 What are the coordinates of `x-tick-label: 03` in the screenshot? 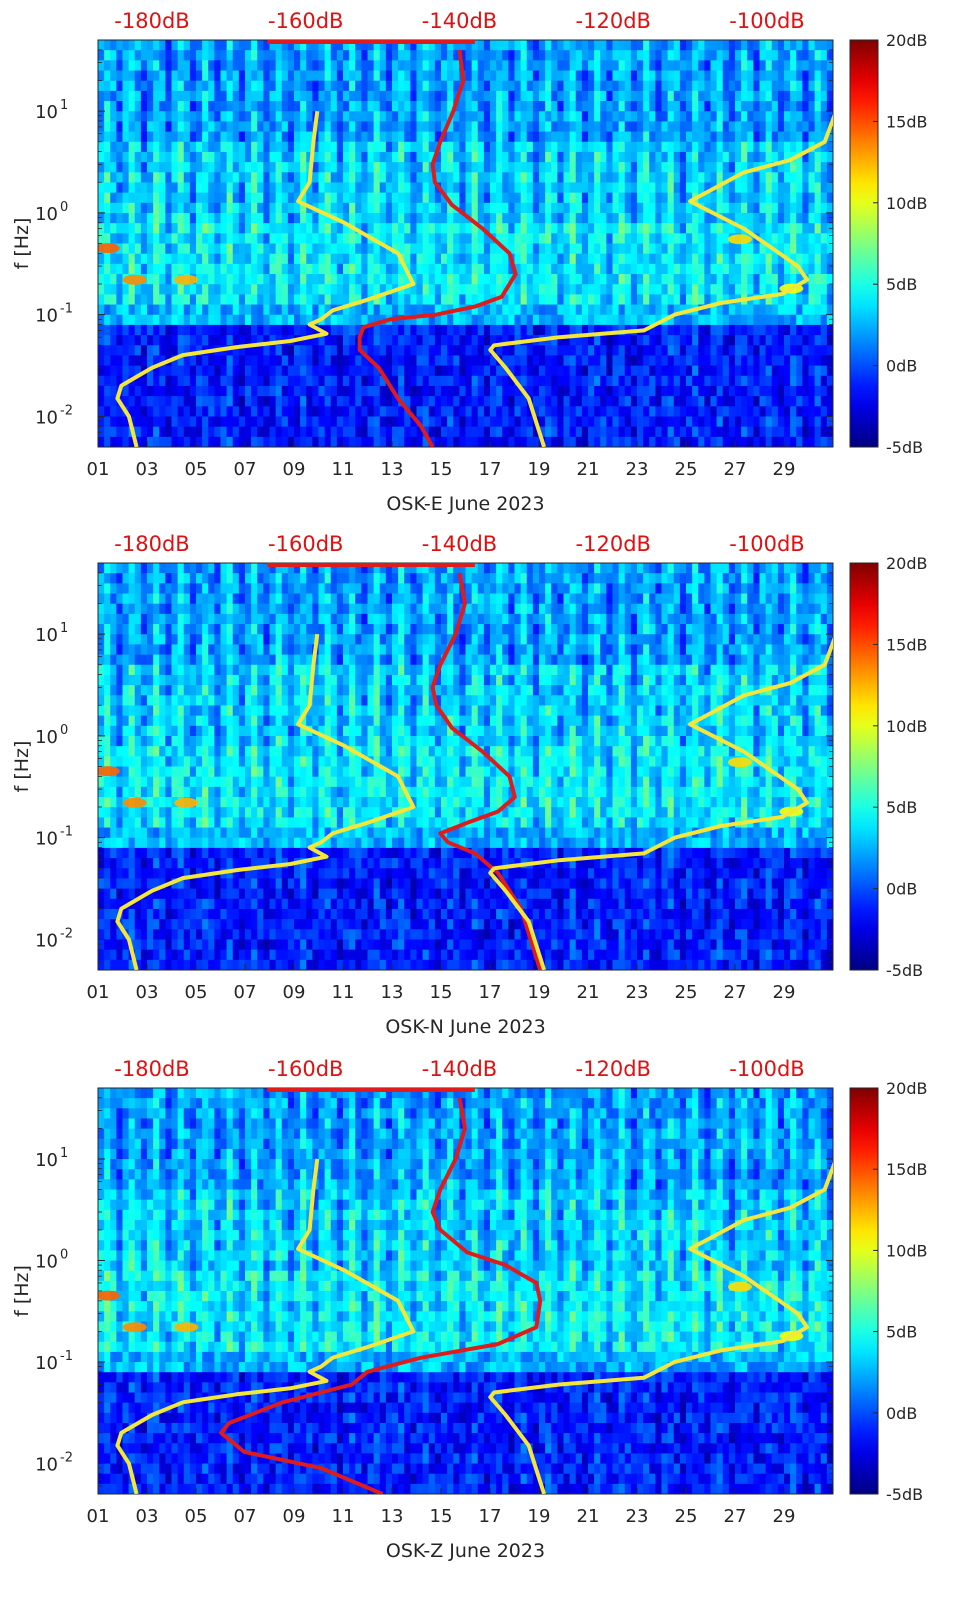 It's located at (147, 469).